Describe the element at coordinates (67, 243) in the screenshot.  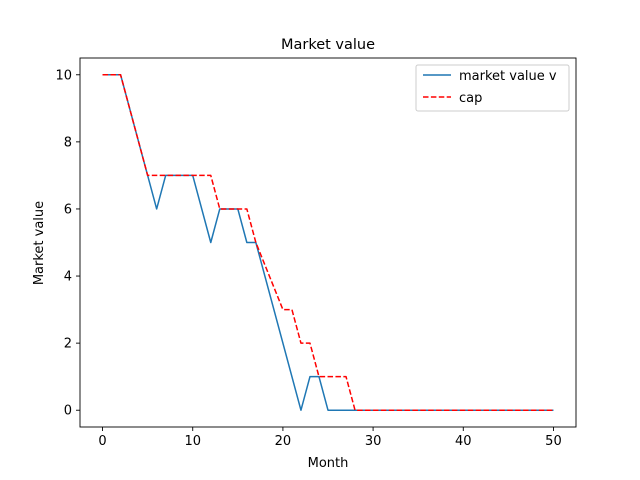
I see `y-axis-ticks: 0 2 4 6 8 10` at that location.